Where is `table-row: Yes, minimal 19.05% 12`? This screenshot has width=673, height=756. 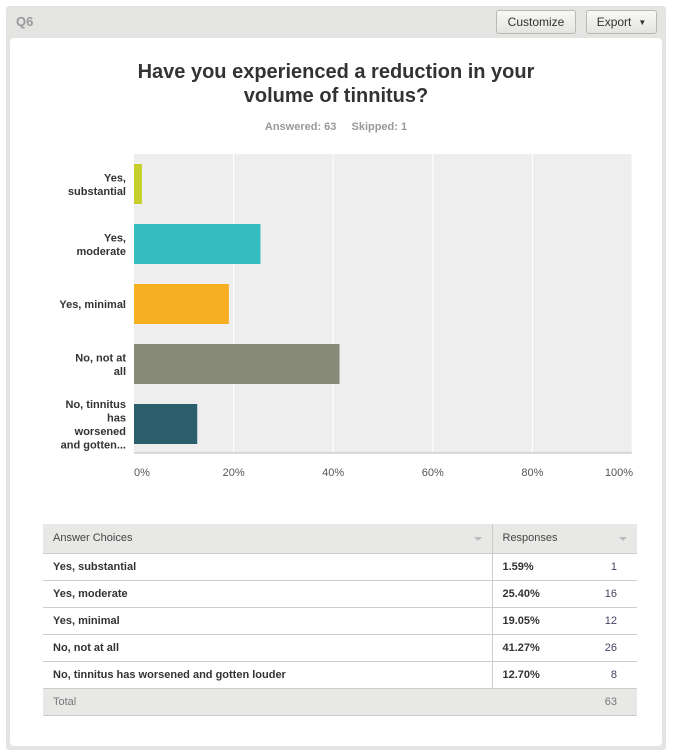 table-row: Yes, minimal 19.05% 12 is located at coordinates (340, 621).